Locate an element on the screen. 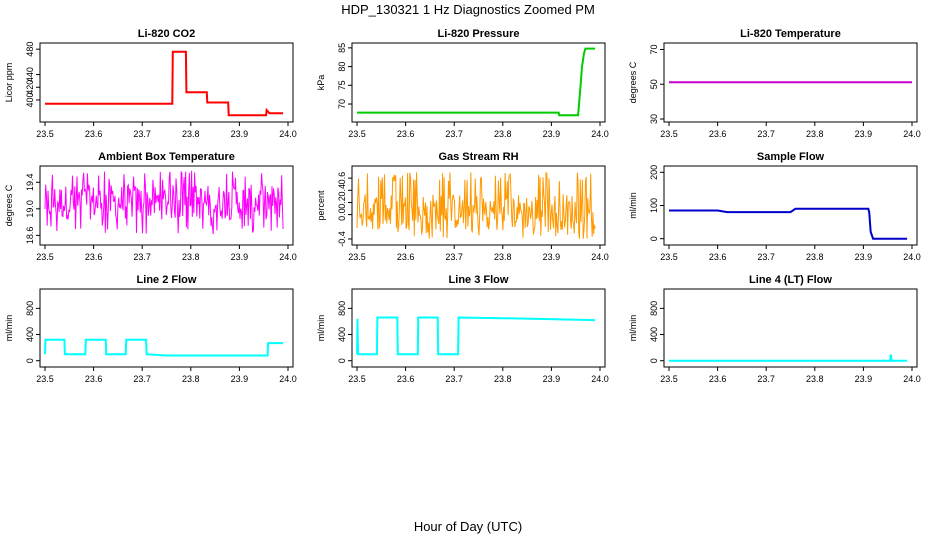 This screenshot has width=936, height=540. y-tick-label: 420 is located at coordinates (30, 87).